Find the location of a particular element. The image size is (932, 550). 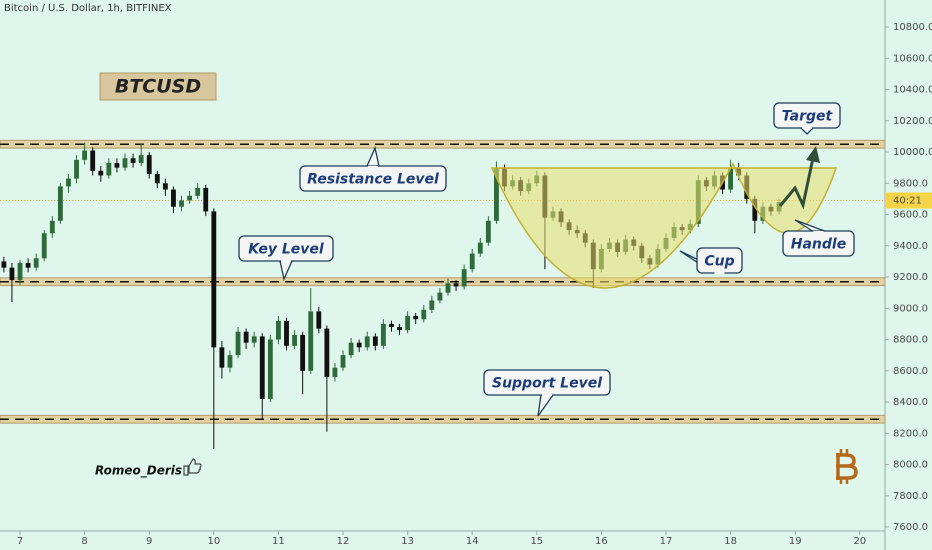

x-tick-label: 16 is located at coordinates (601, 541).